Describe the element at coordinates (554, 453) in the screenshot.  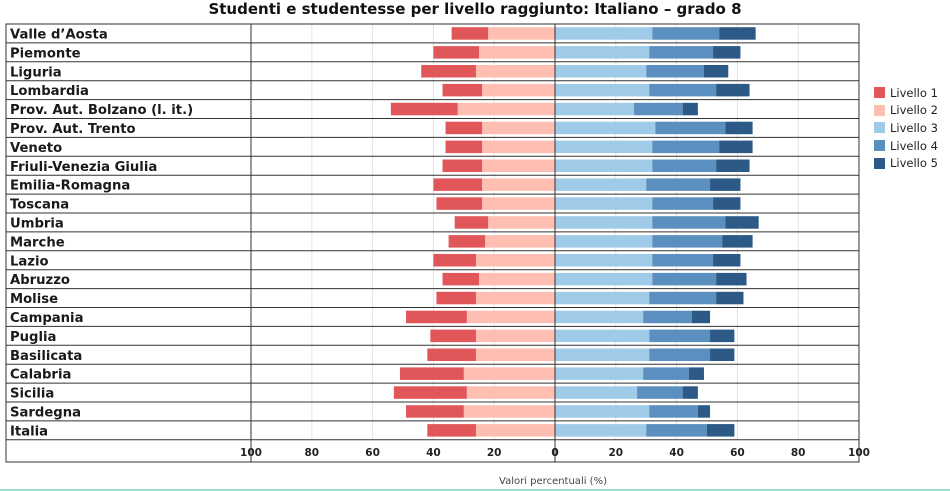
I see `tick-label-right: 0` at that location.